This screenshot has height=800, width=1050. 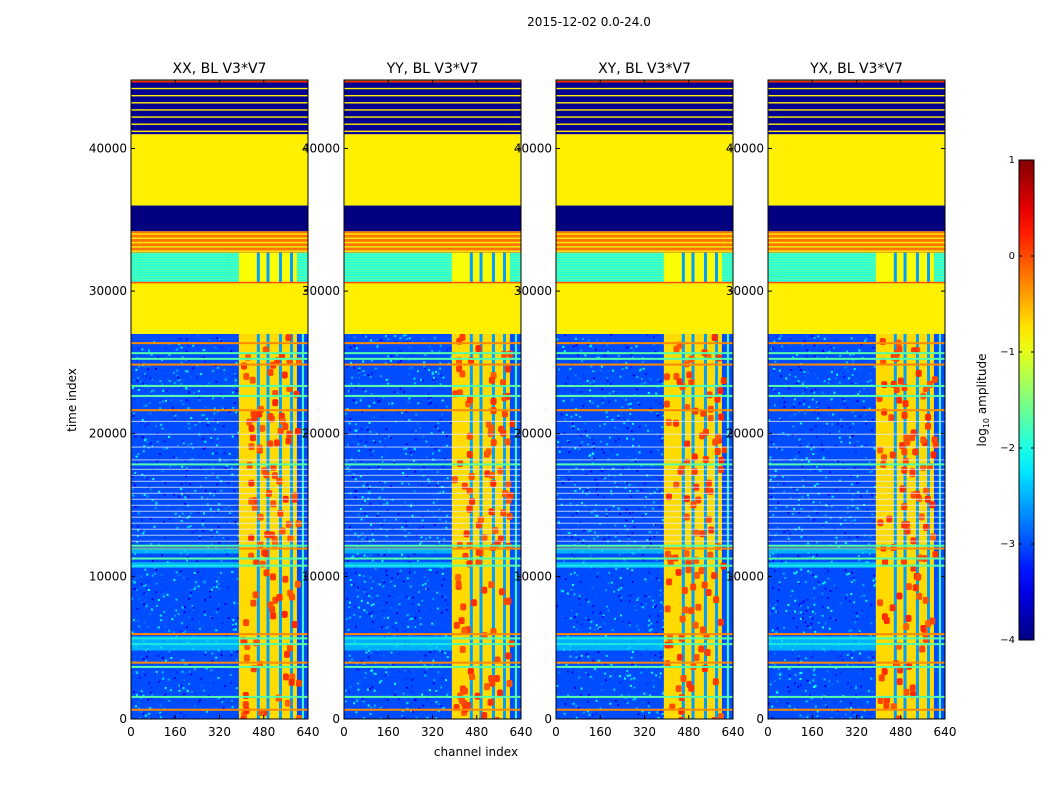 I want to click on colorbar-tick-label: 0, so click(x=1012, y=256).